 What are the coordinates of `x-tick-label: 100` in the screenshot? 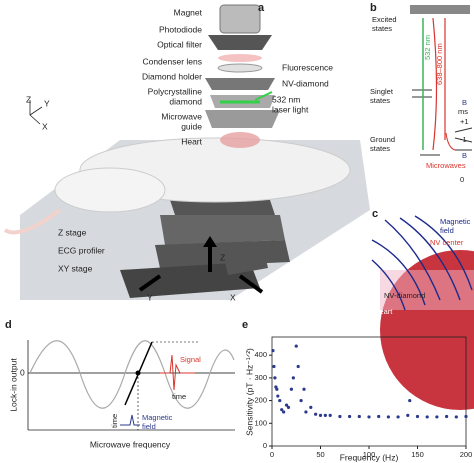 It's located at (369, 454).